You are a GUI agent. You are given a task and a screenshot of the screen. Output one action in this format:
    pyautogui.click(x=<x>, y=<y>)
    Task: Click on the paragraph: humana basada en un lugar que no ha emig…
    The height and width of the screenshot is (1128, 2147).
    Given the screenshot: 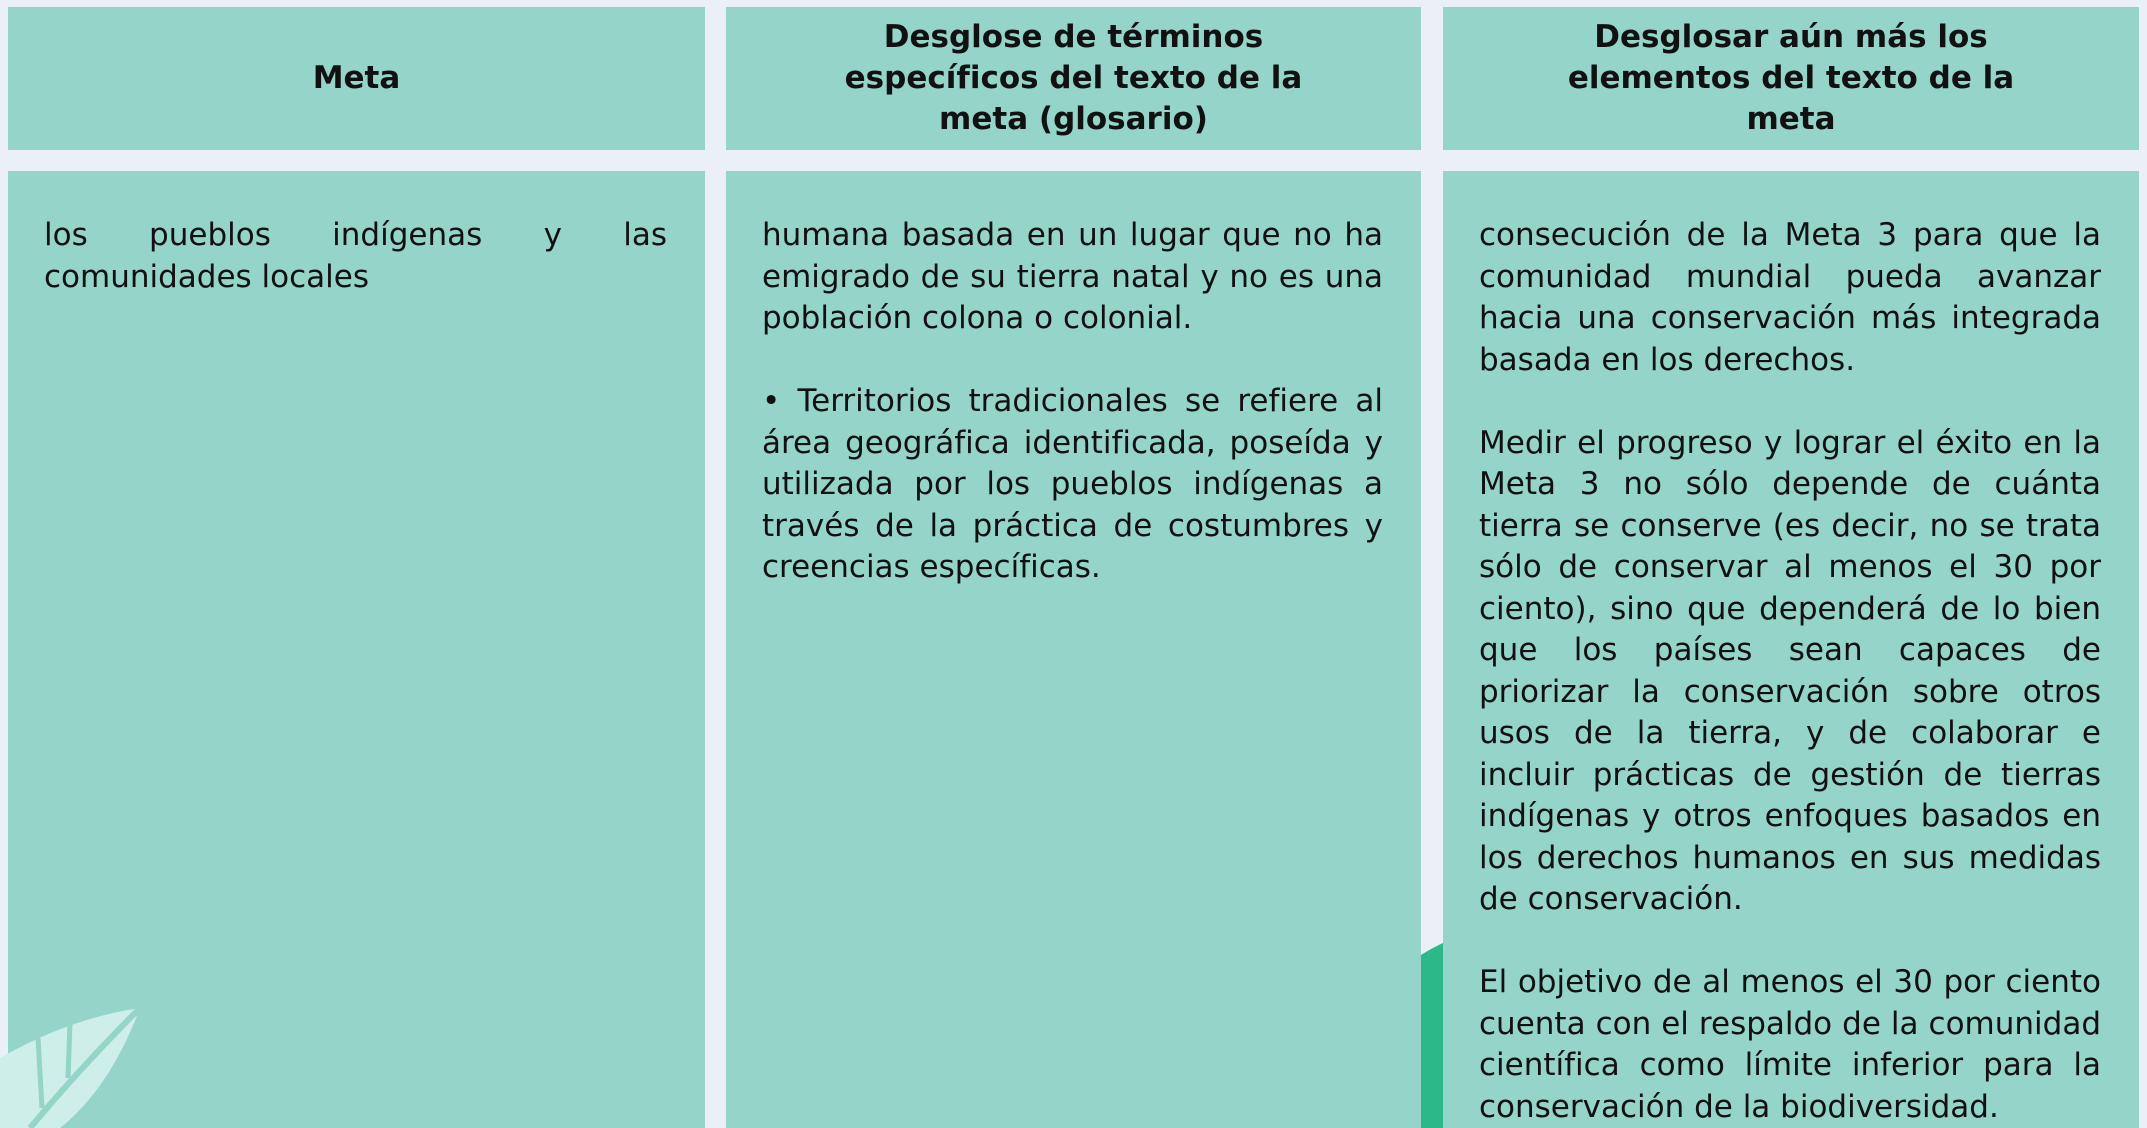 What is the action you would take?
    pyautogui.click(x=1072, y=276)
    